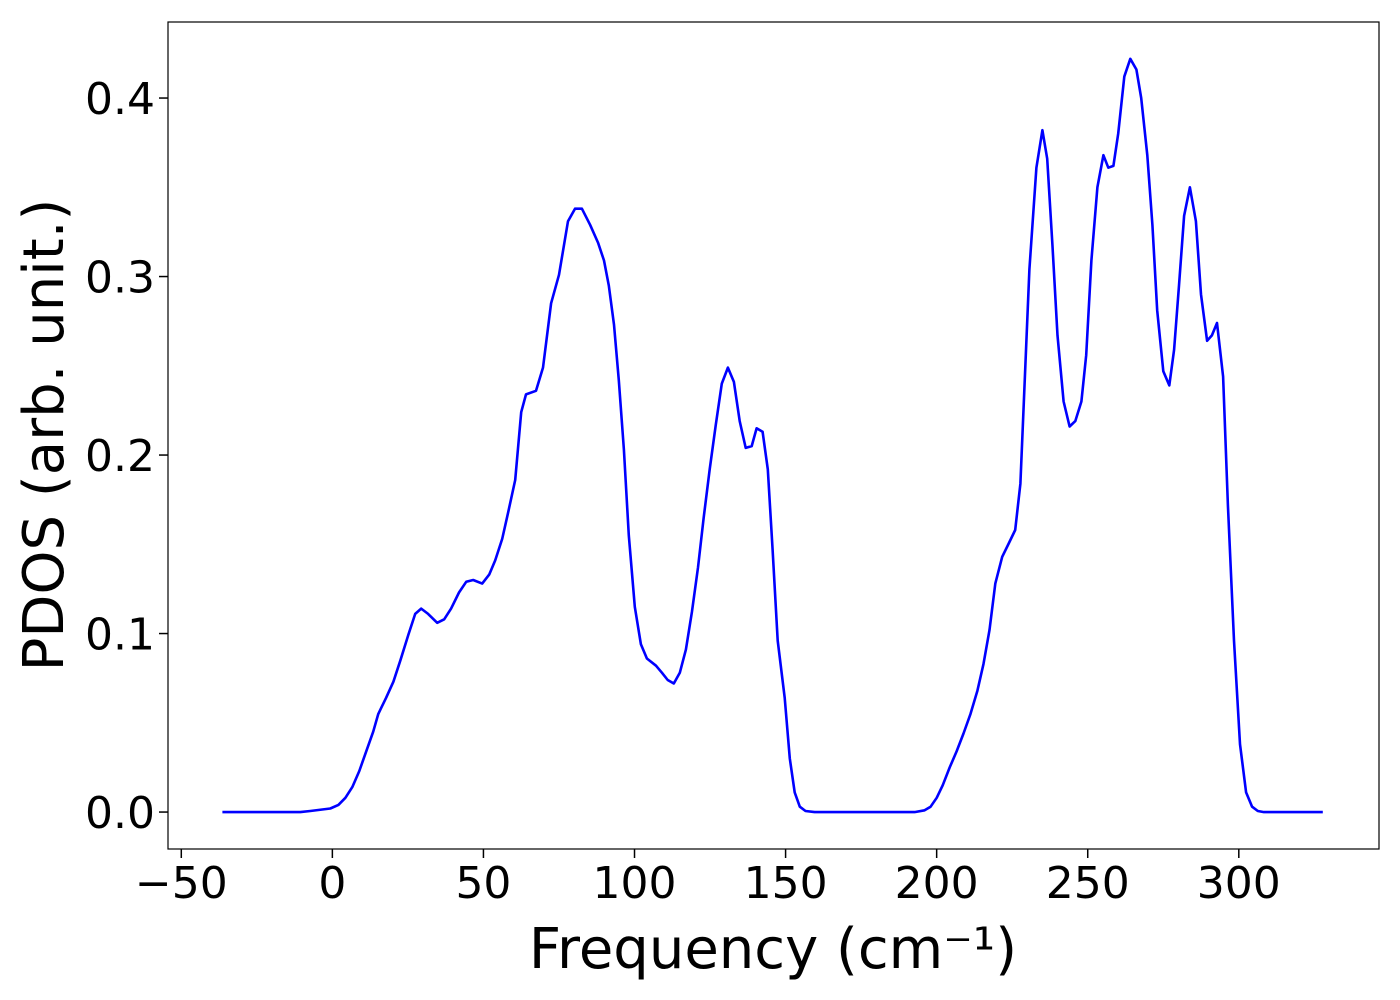 Image resolution: width=1400 pixels, height=1000 pixels. I want to click on x-tick-label: 150, so click(786, 883).